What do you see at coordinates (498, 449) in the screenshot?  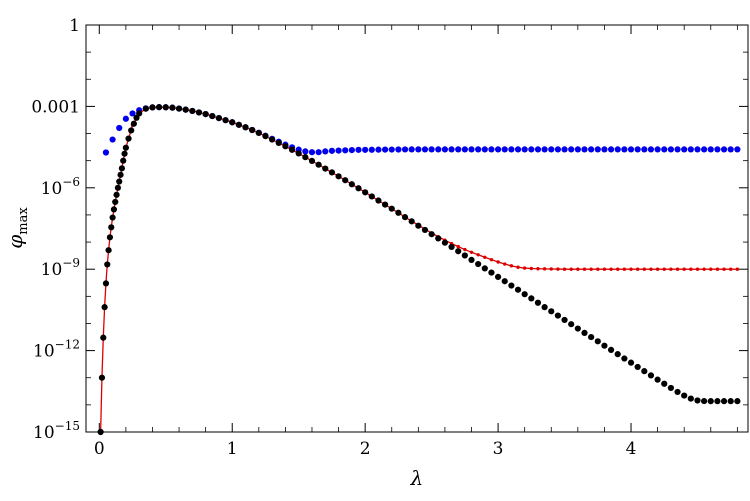 I see `x-tick-label: 3` at bounding box center [498, 449].